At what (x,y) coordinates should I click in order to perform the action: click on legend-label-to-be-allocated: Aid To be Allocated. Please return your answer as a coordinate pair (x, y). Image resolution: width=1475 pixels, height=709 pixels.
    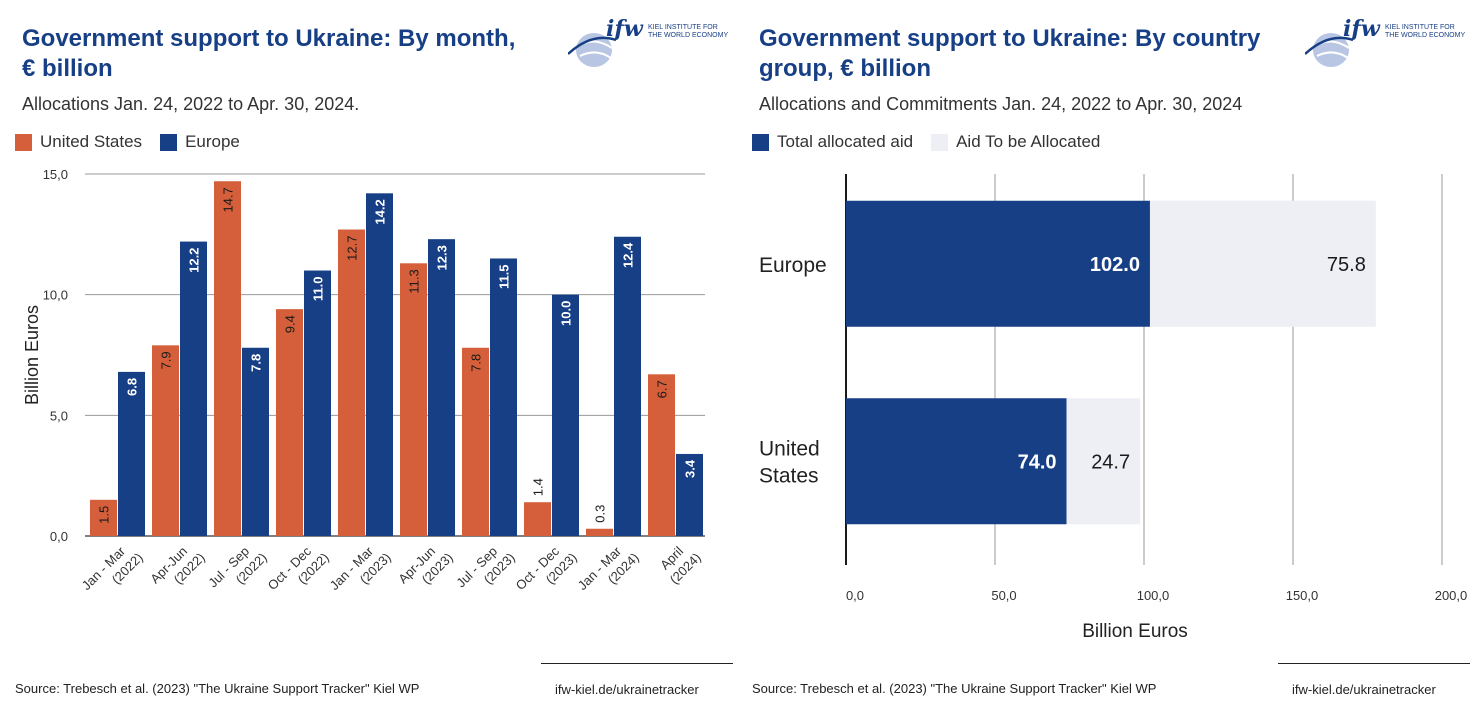
    Looking at the image, I should click on (1028, 141).